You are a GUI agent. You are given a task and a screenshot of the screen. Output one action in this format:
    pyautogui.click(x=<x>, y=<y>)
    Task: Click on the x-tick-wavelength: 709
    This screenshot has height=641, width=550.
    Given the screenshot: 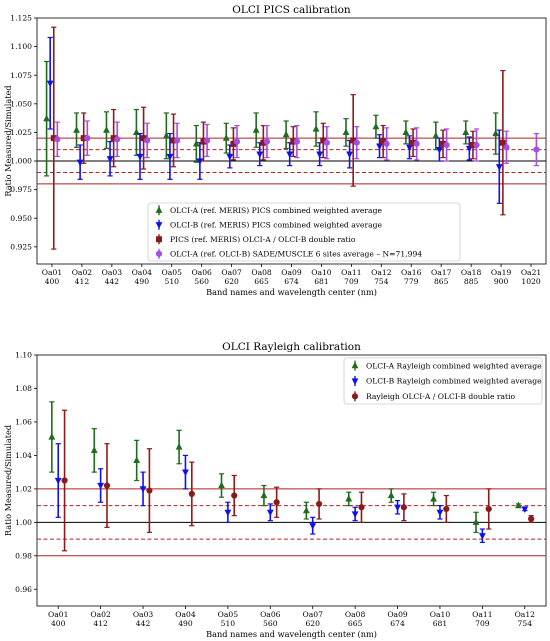 What is the action you would take?
    pyautogui.click(x=351, y=281)
    